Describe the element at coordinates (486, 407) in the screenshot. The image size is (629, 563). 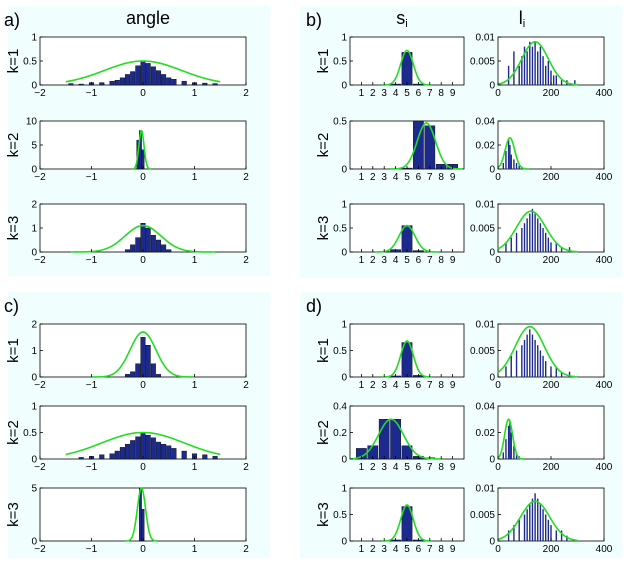
I see `y-tick-label: 0.04` at that location.